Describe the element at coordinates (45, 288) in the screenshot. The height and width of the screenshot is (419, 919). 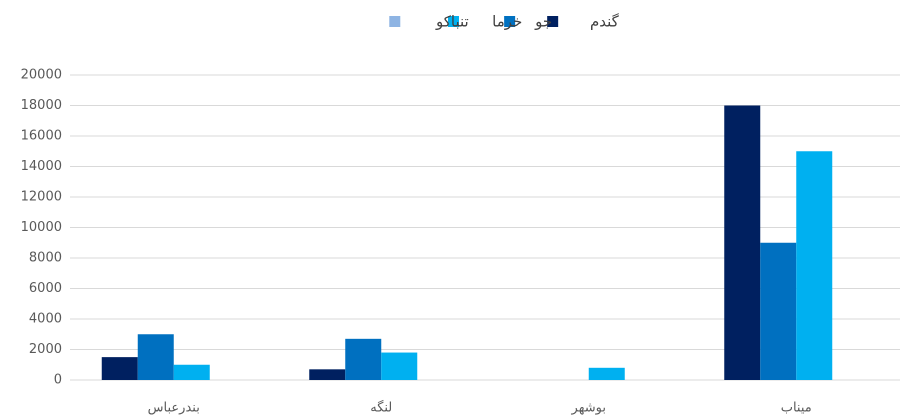
I see `y-tick-label: 6000` at that location.